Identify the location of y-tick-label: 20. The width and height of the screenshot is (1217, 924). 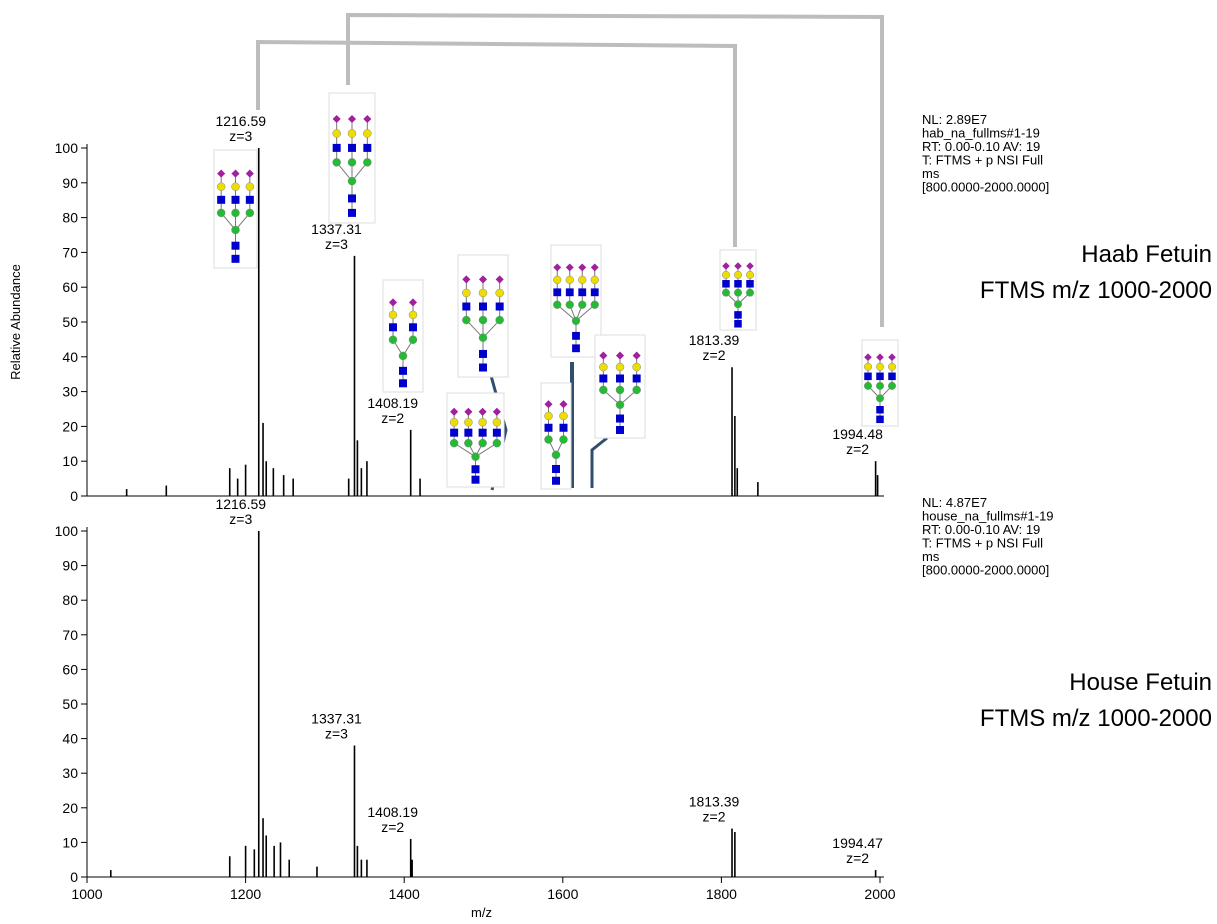
(70, 426).